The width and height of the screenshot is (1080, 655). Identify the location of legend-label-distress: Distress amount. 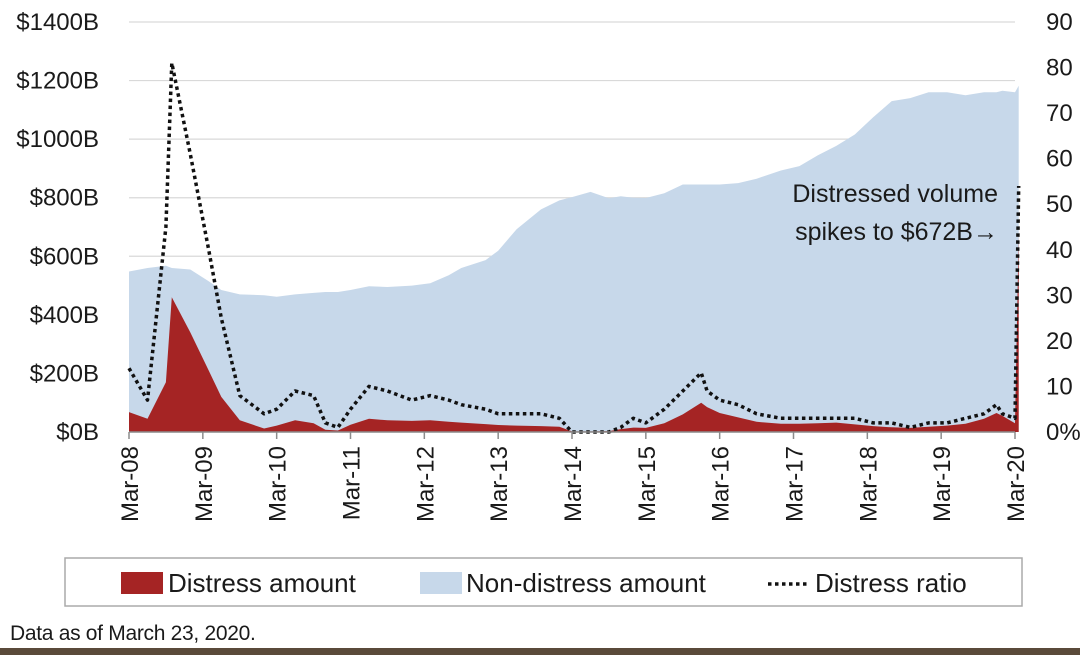
(262, 583).